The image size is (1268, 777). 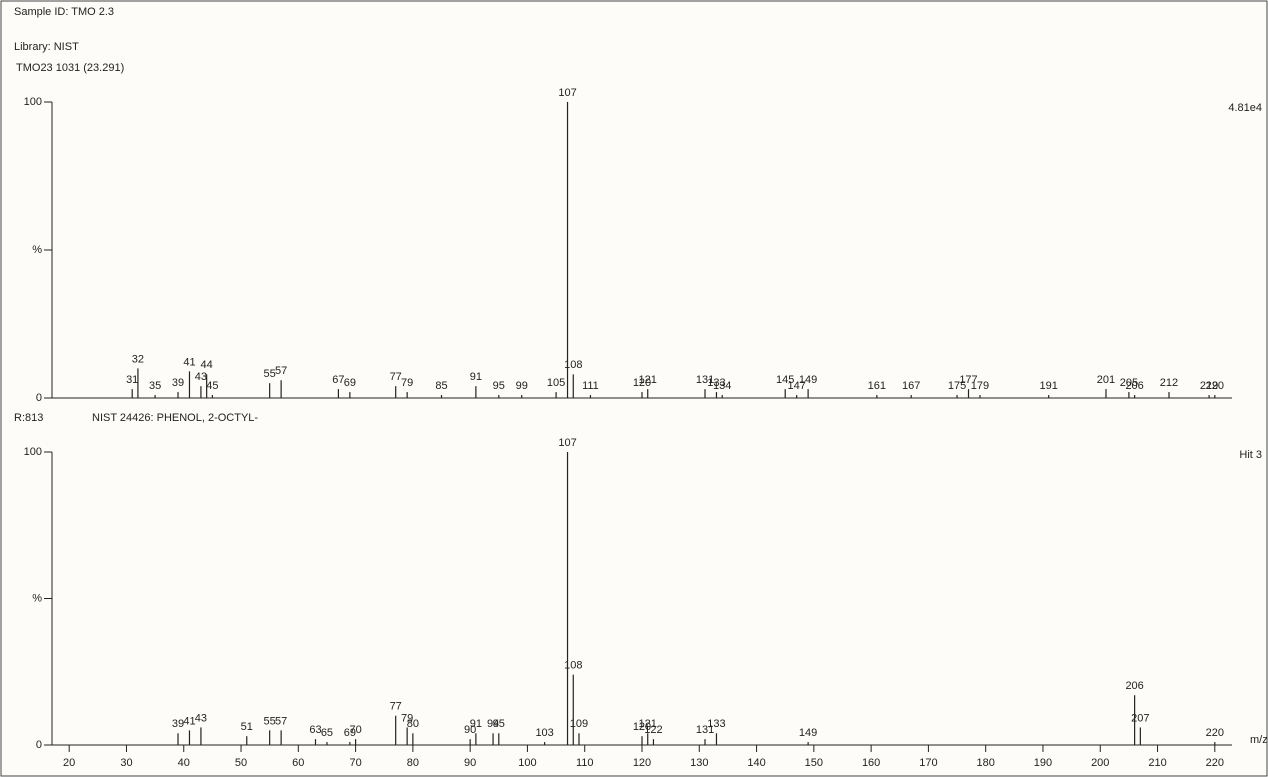 I want to click on peak-label: 134, so click(x=722, y=386).